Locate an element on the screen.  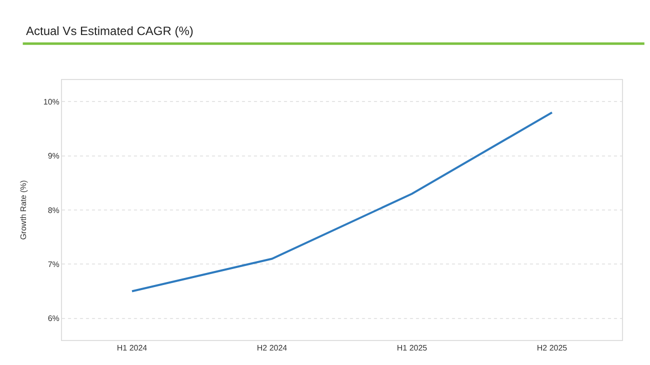
x-tick-label: H2 2025 is located at coordinates (552, 348).